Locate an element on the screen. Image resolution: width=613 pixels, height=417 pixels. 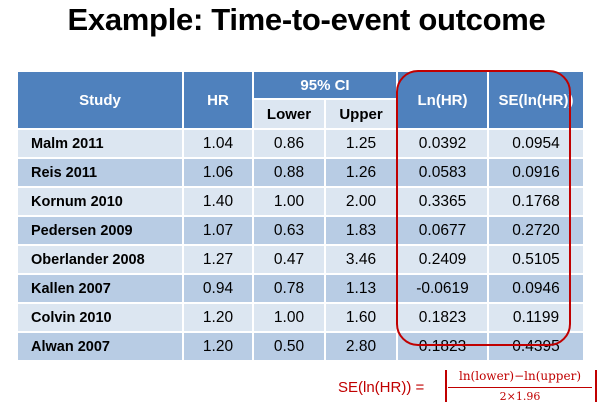
cell-upper: 1.83 is located at coordinates (361, 230).